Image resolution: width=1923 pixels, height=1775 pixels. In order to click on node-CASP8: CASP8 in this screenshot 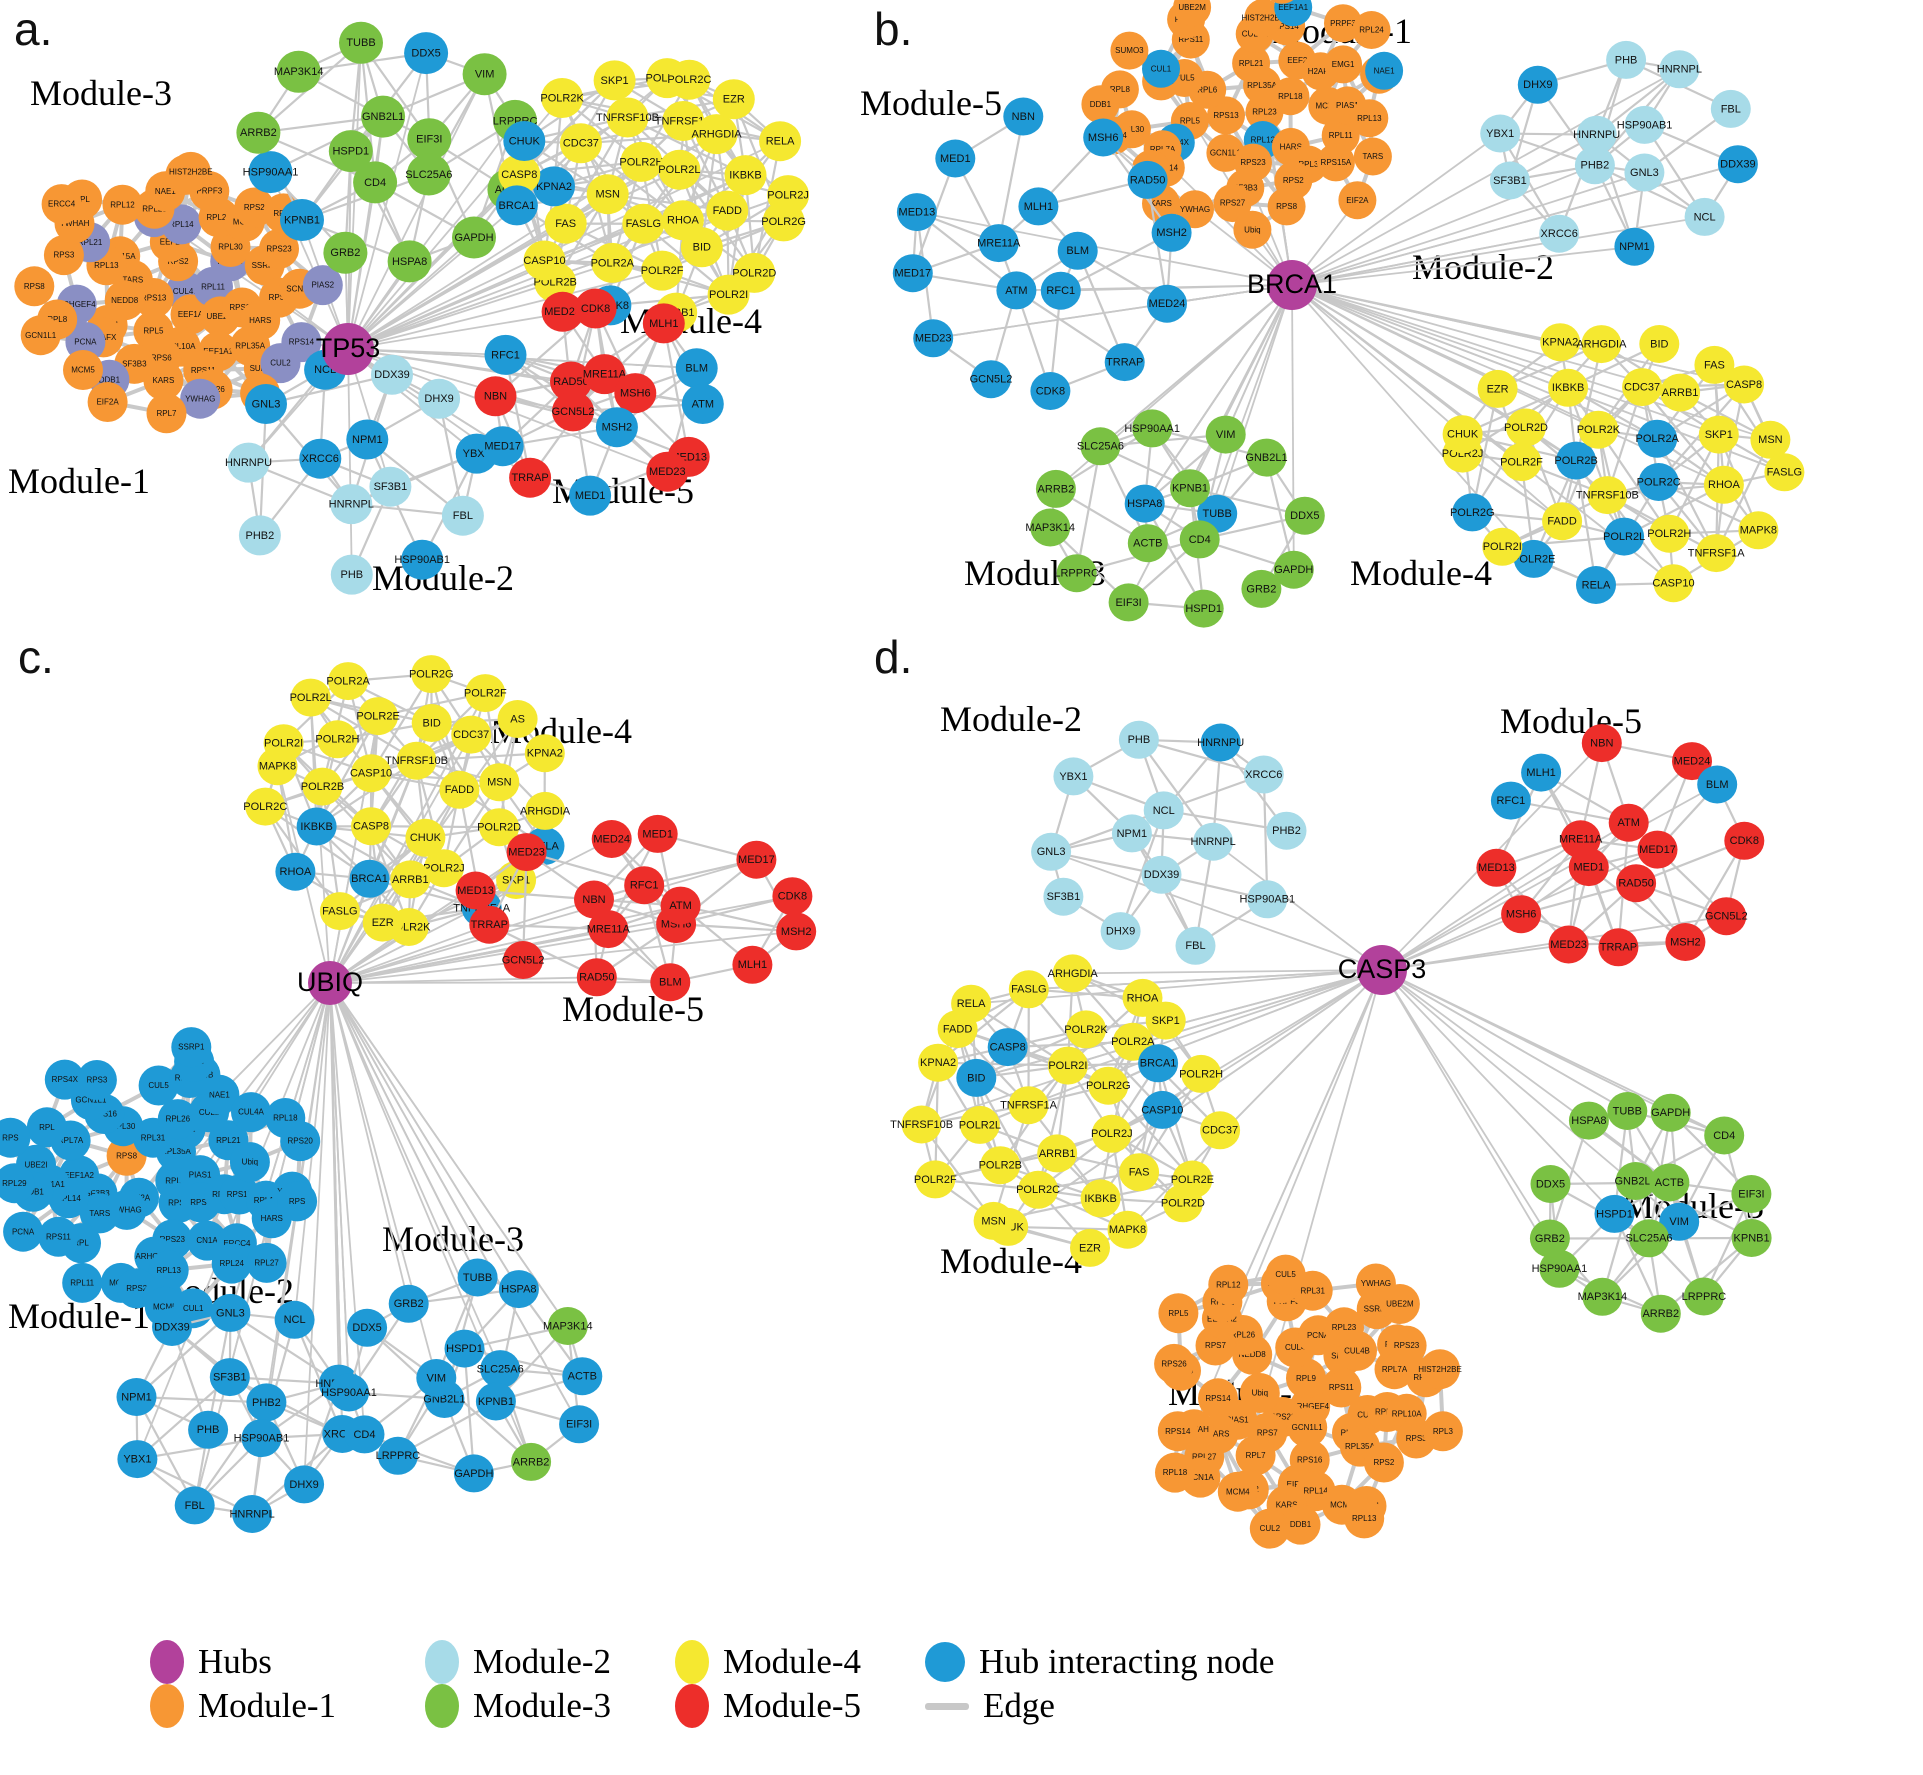, I will do `click(1744, 384)`.